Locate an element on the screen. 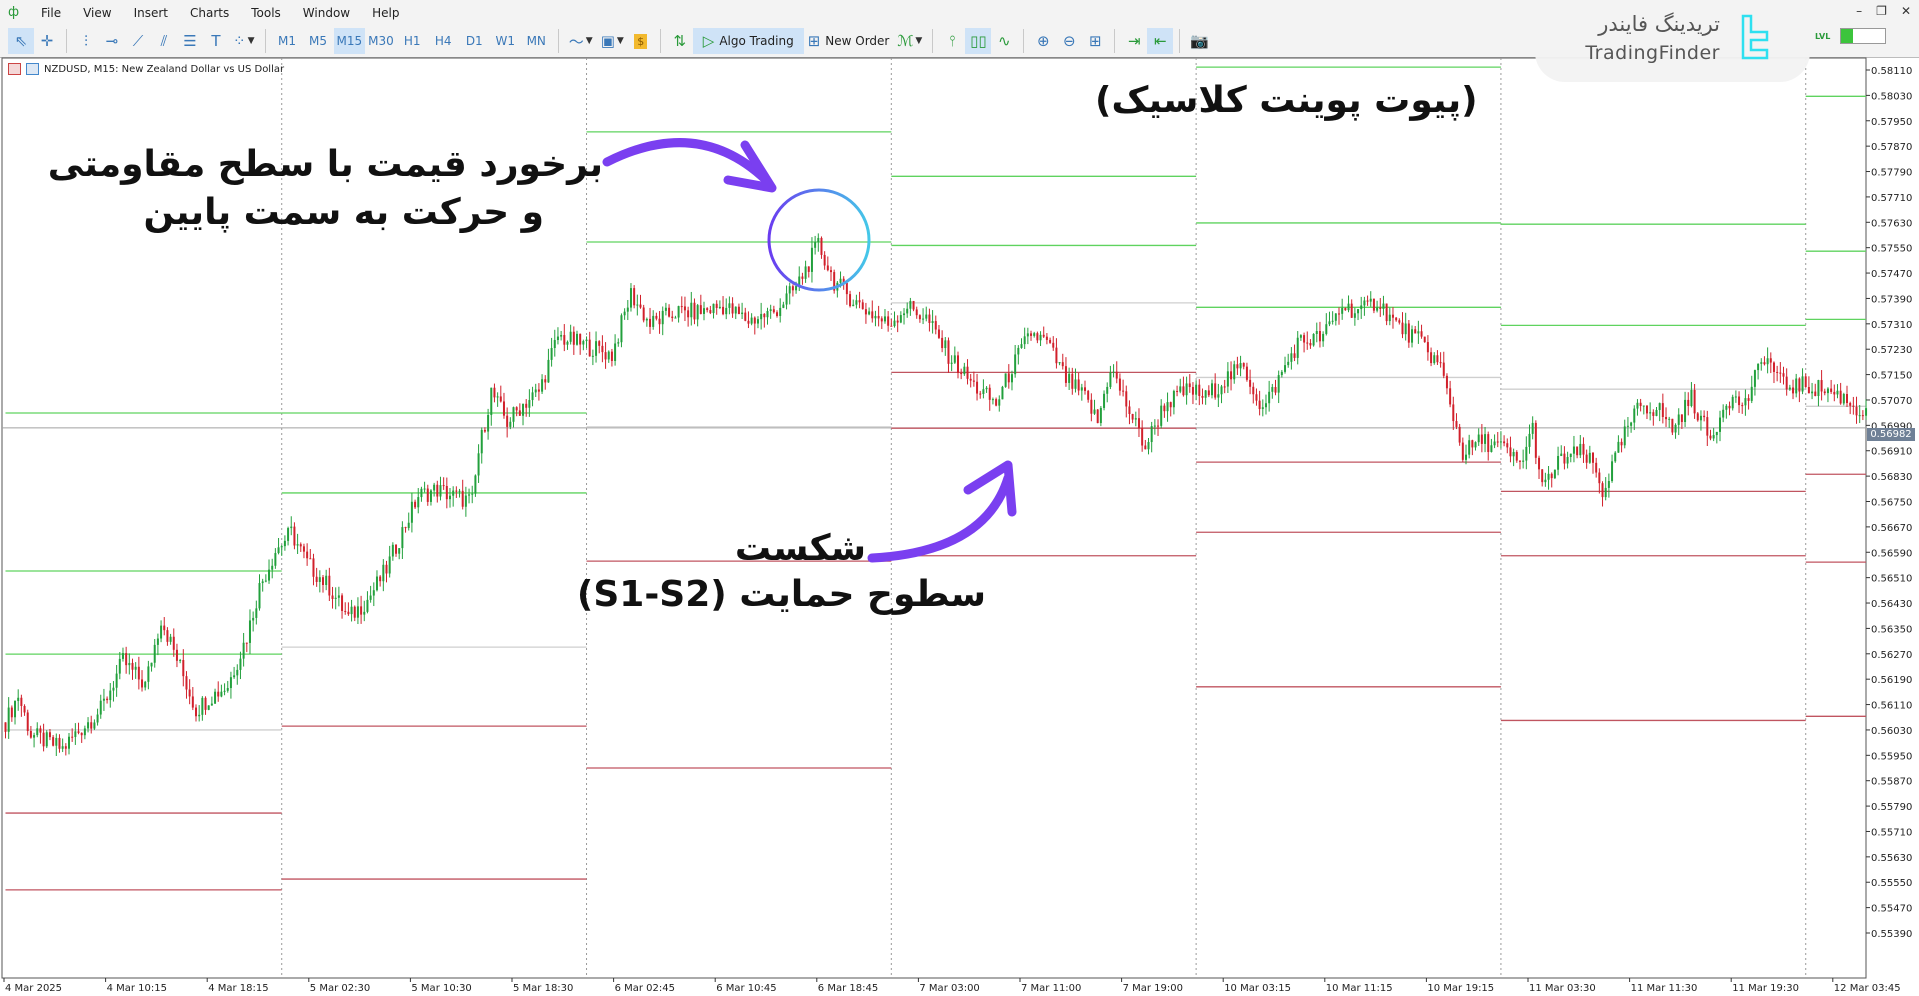 Image resolution: width=1919 pixels, height=996 pixels. timeframe-d1: D1 is located at coordinates (474, 41).